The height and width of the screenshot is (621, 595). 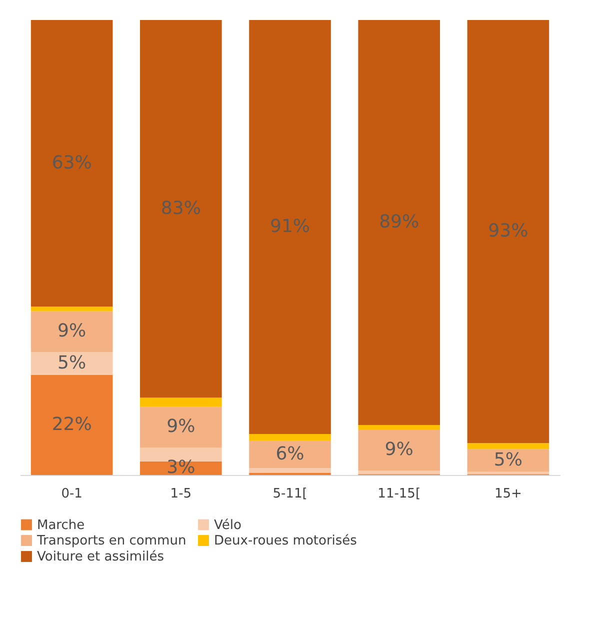 I want to click on data-label: 6%, so click(x=290, y=454).